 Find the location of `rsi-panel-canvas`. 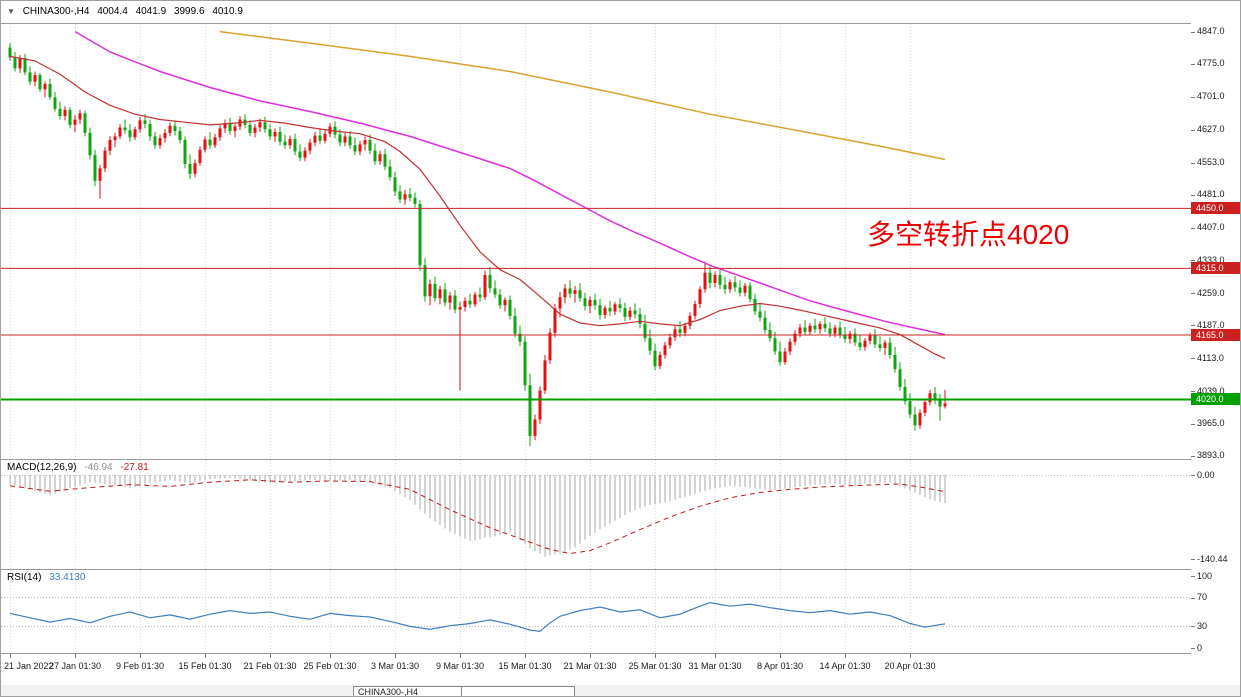

rsi-panel-canvas is located at coordinates (596, 611).